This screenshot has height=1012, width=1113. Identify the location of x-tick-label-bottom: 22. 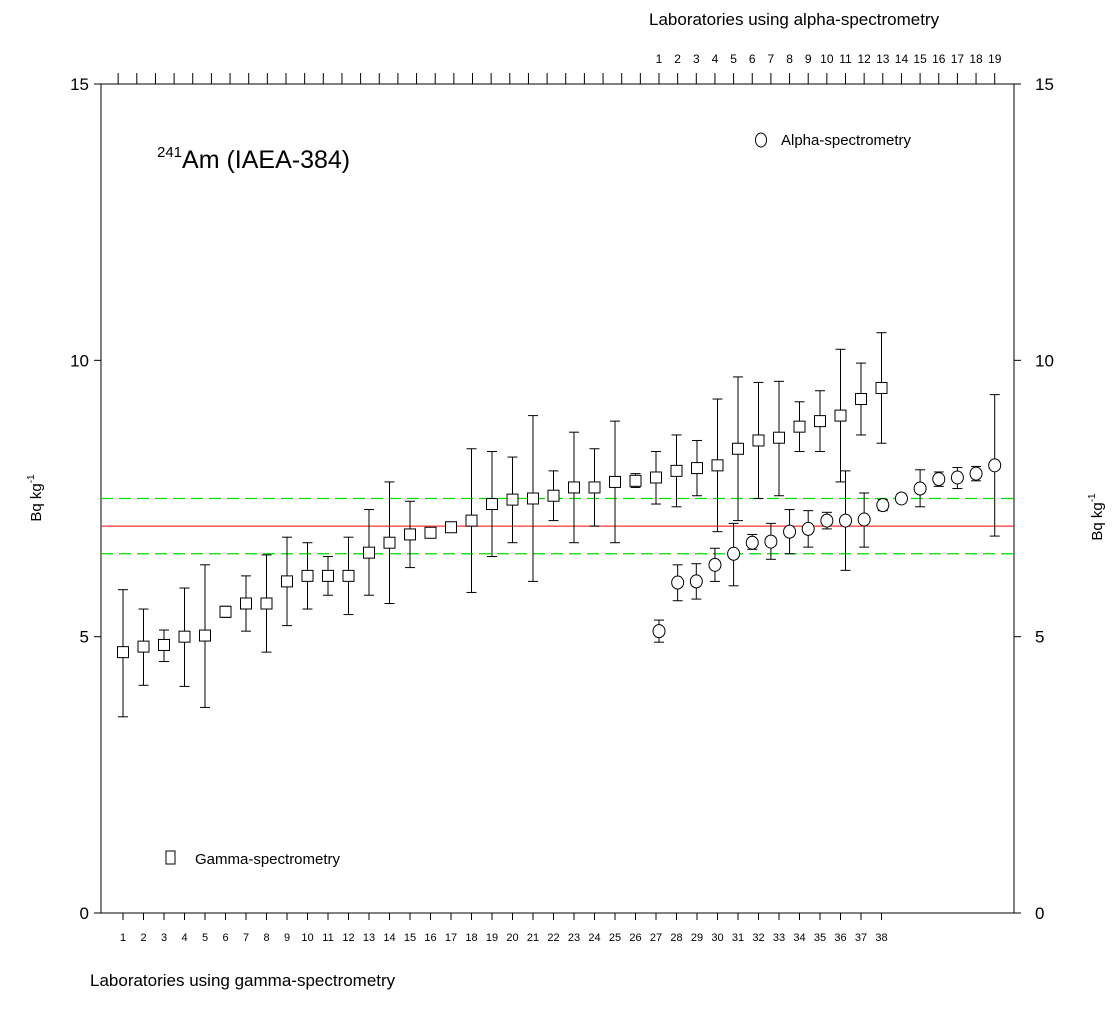
(553, 938).